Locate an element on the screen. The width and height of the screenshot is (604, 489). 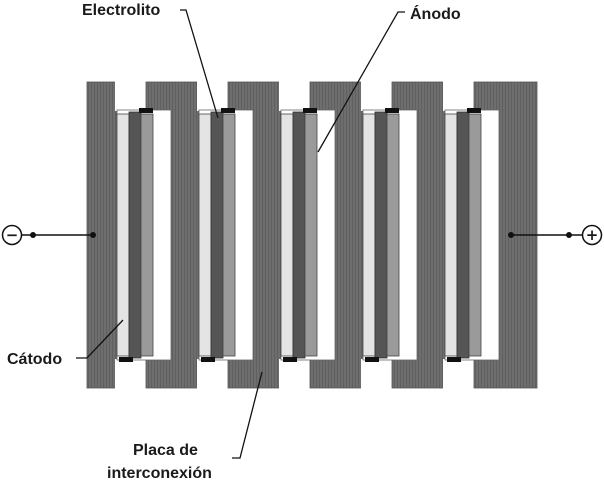
negative-contact-dot is located at coordinates (93, 235).